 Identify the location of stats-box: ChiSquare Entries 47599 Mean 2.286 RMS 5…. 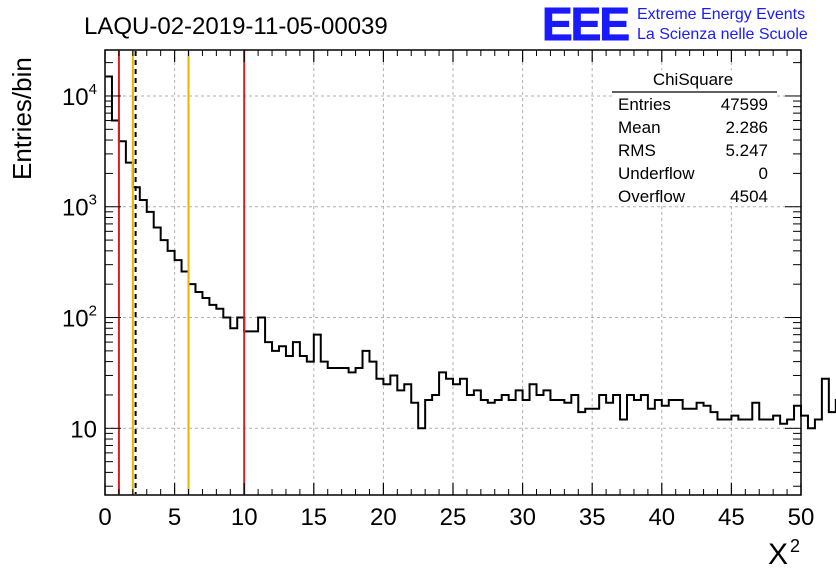
(694, 138).